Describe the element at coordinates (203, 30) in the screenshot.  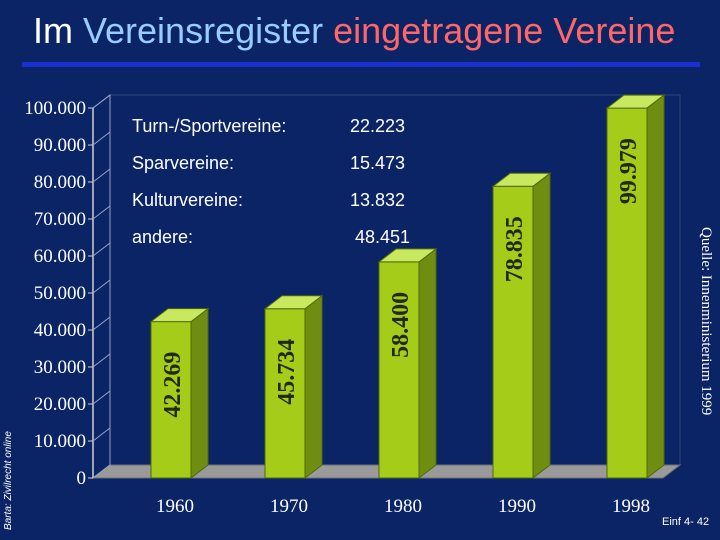
I see `title-part-2: Vereinsregister` at that location.